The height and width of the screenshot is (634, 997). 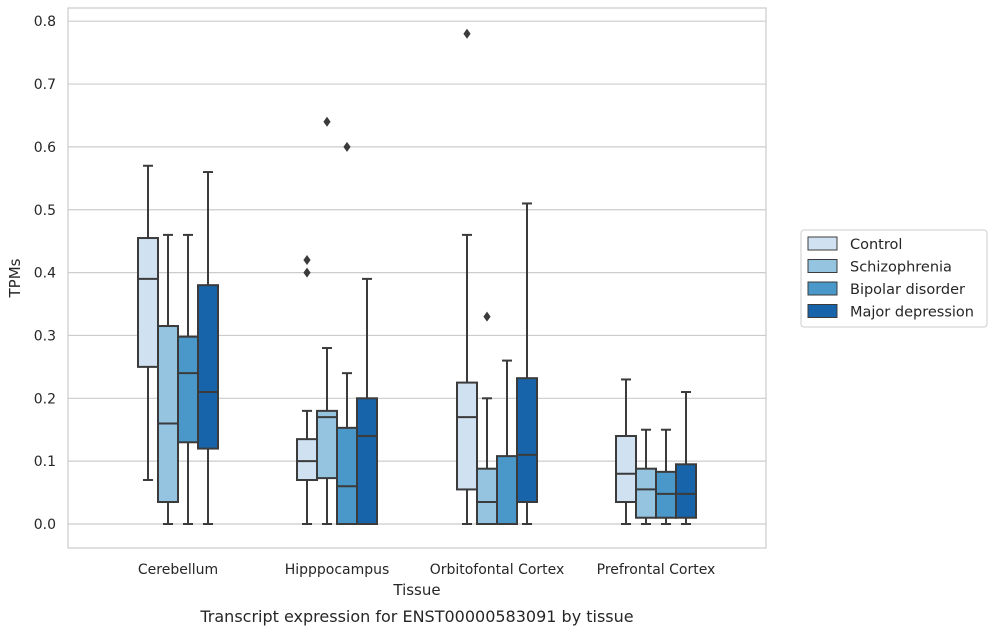 I want to click on y-tick-label: 0.5, so click(x=45, y=211).